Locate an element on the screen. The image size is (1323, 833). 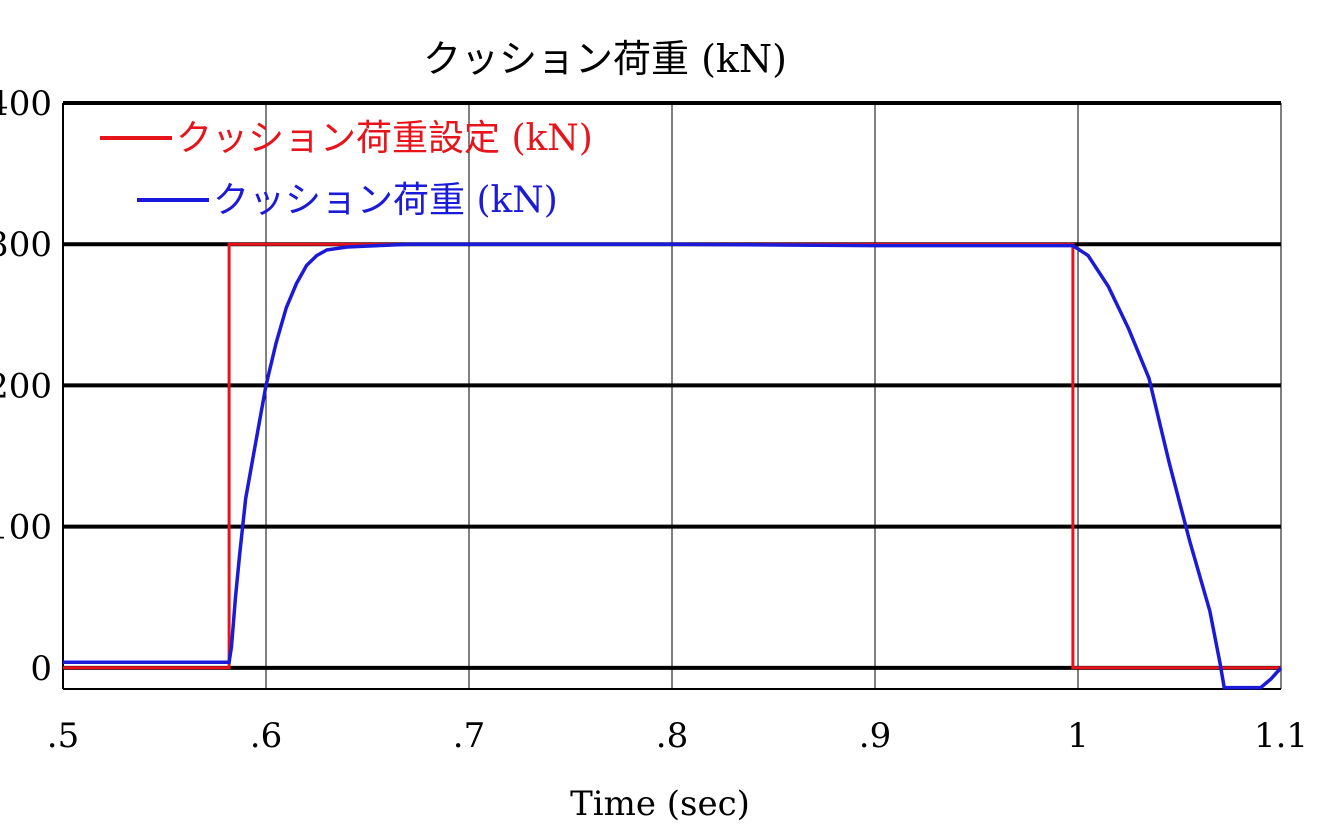
x-axis-label: Time (sec) is located at coordinates (660, 804).